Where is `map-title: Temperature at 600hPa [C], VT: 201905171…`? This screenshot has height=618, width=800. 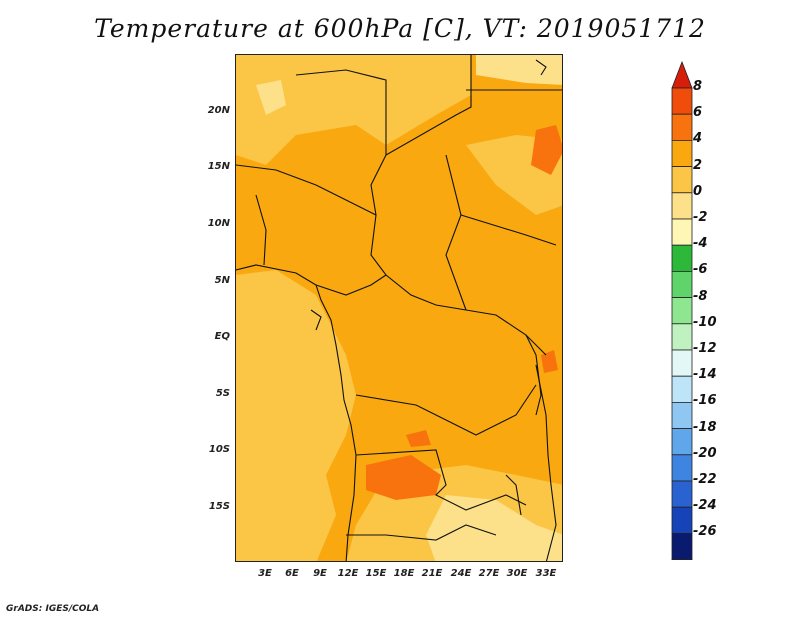
map-title: Temperature at 600hPa [C], VT: 201905171… is located at coordinates (400, 28).